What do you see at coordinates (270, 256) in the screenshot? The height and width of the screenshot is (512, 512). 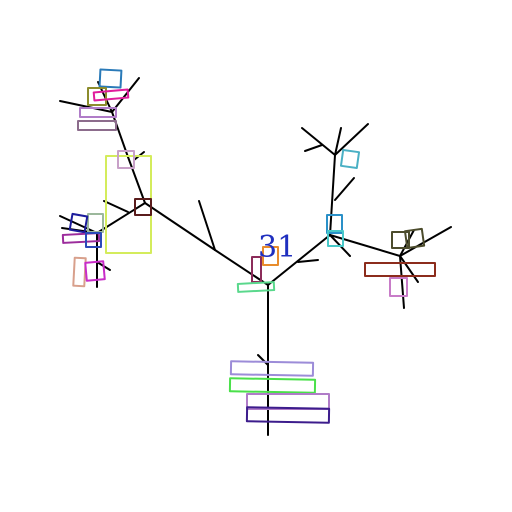 I see `orange-square` at bounding box center [270, 256].